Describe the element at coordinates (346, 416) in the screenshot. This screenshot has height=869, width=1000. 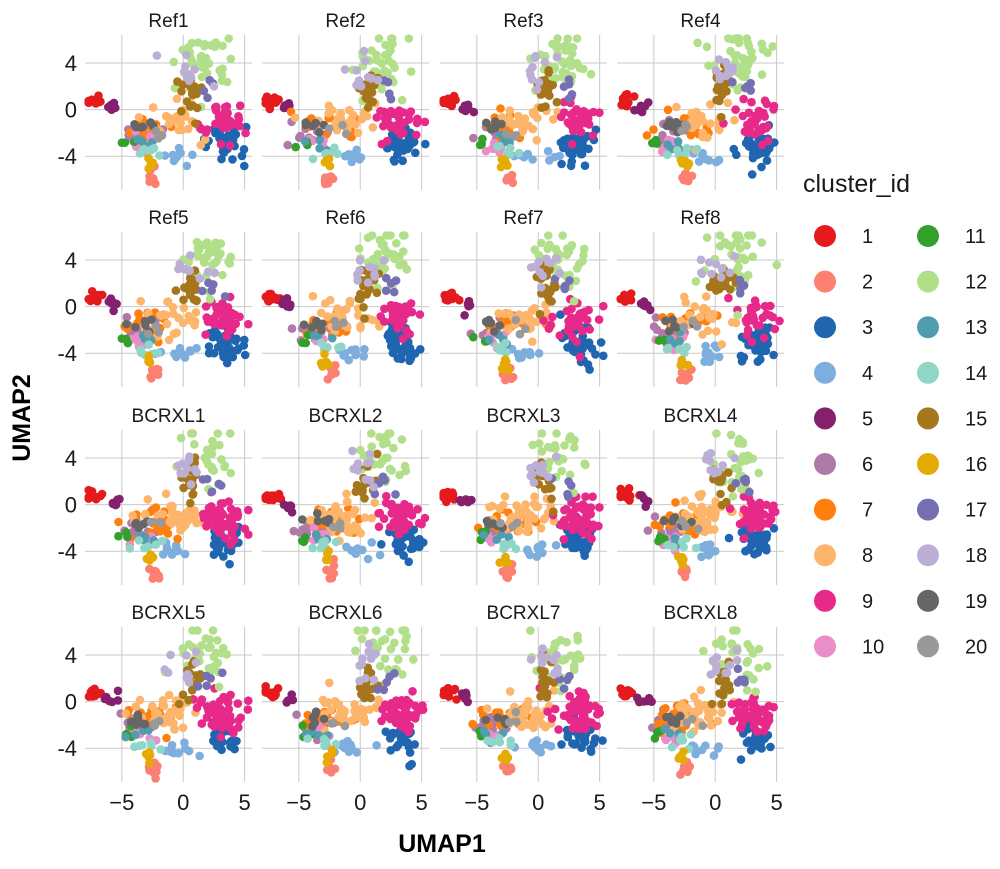
I see `facet-title: BCRXL2` at that location.